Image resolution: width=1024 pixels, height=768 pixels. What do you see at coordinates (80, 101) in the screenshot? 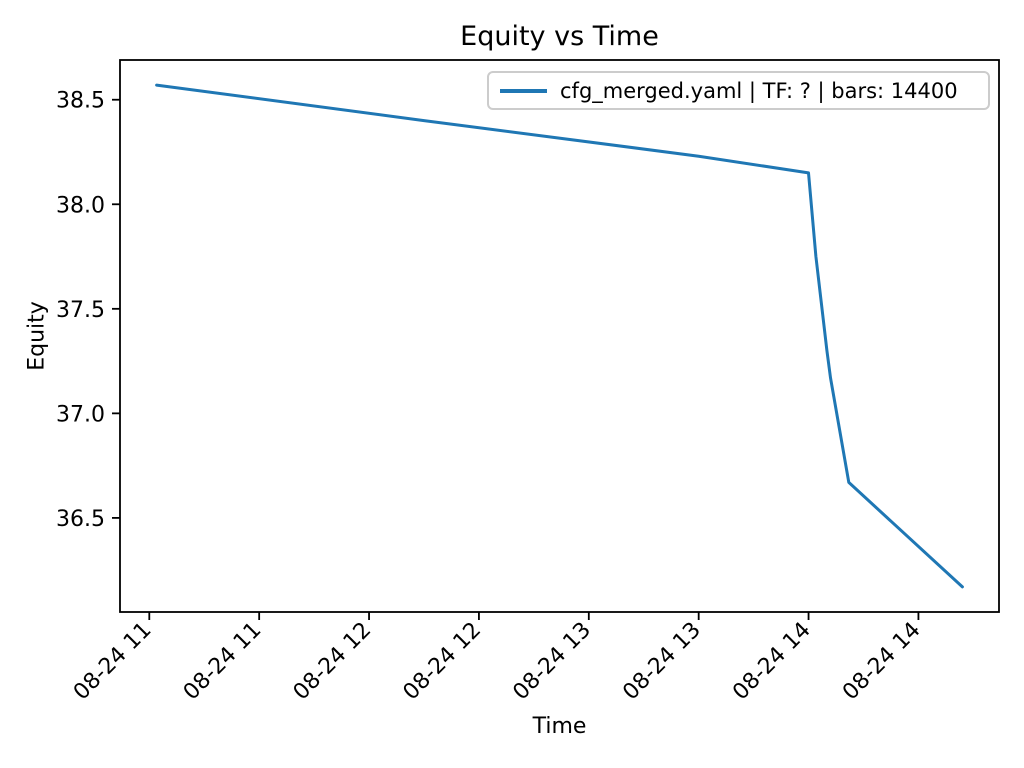
I see `y-tick-label: 38.5` at bounding box center [80, 101].